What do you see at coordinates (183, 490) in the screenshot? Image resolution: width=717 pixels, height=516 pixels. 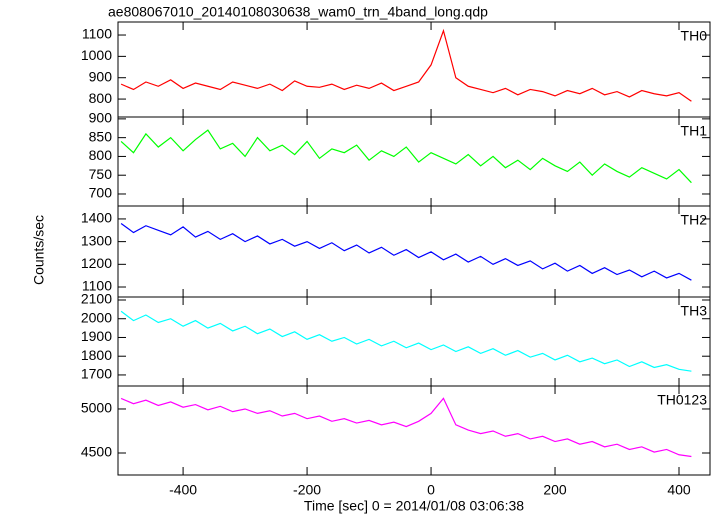 I see `x-tick-label: -400` at bounding box center [183, 490].